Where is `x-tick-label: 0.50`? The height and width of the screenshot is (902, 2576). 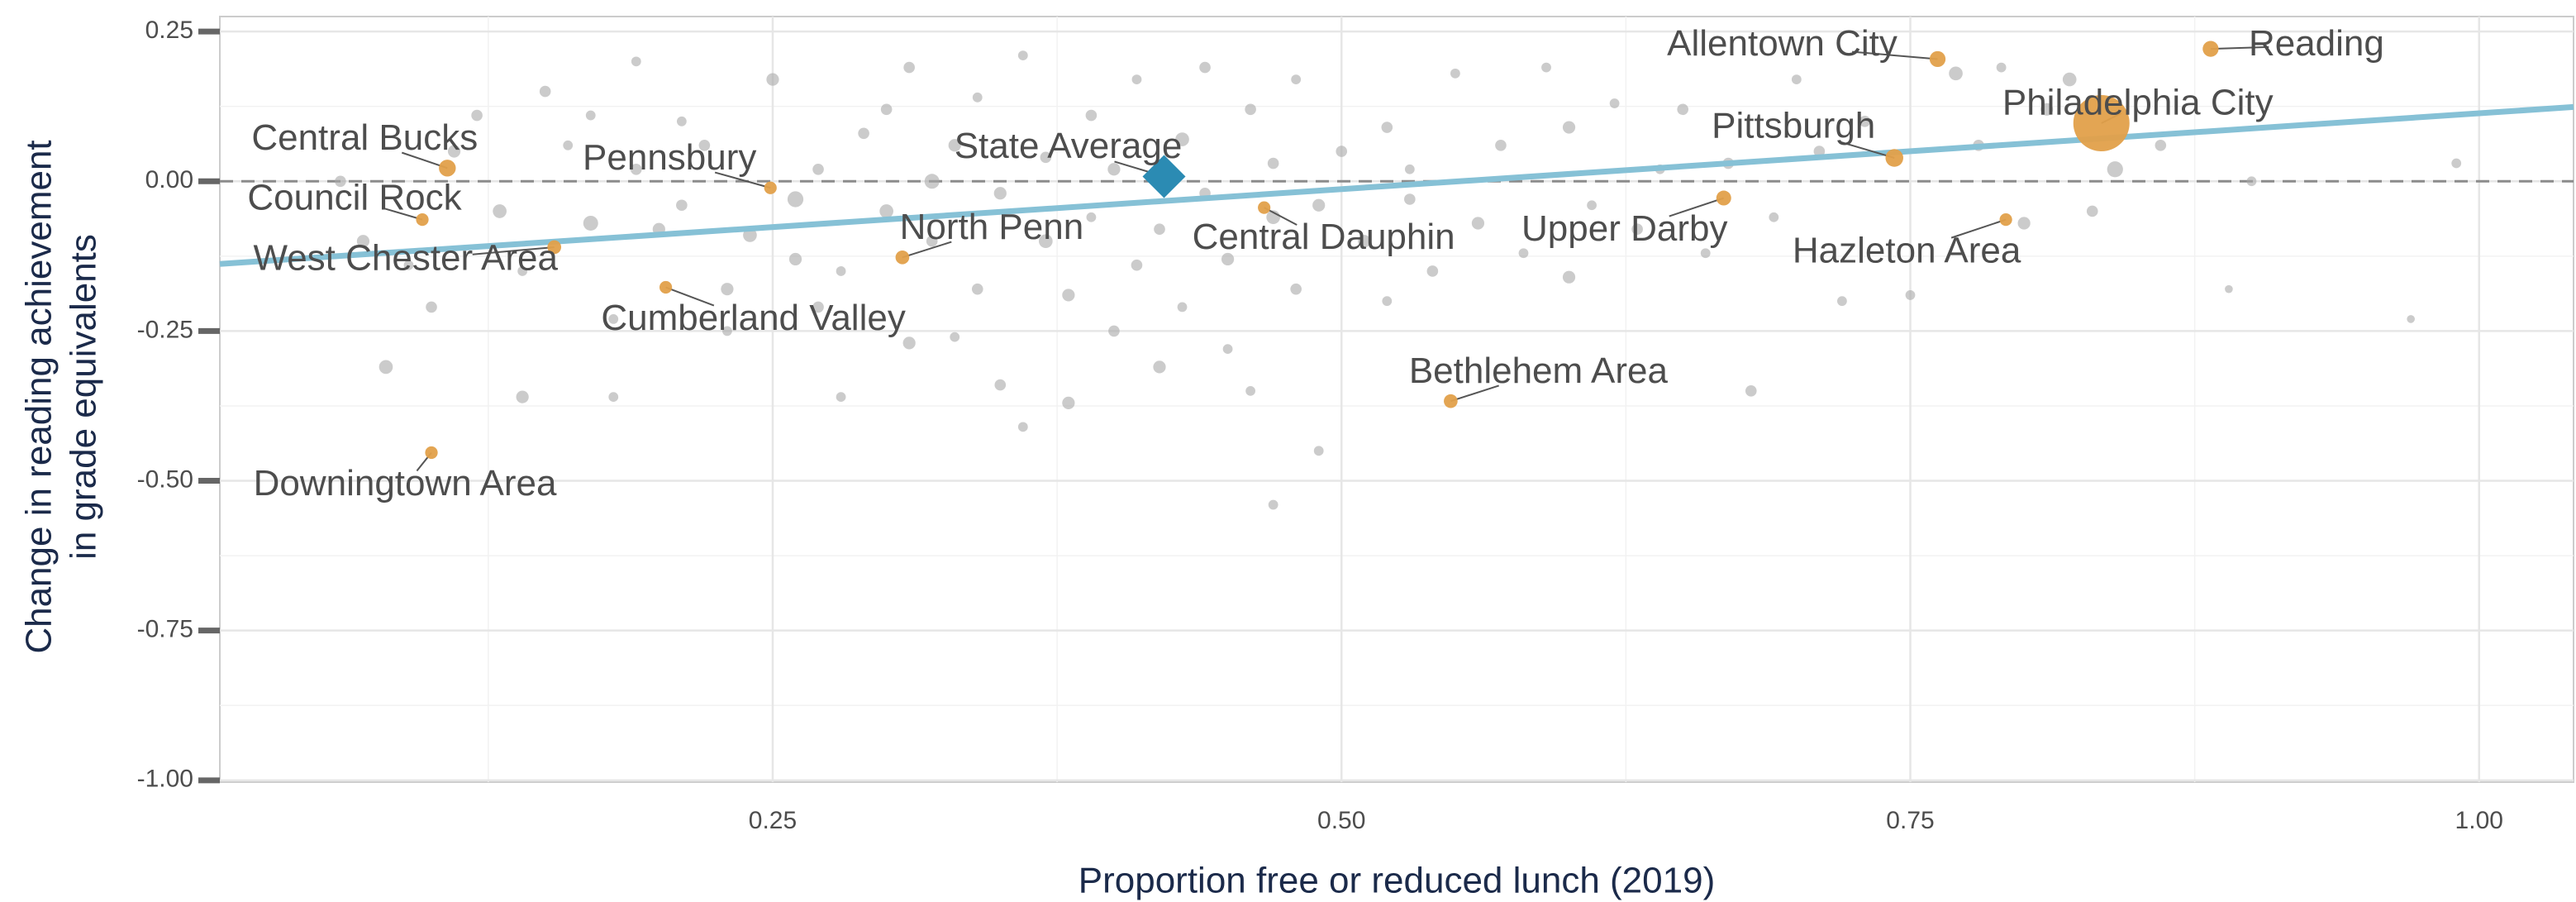
x-tick-label: 0.50 is located at coordinates (1341, 820).